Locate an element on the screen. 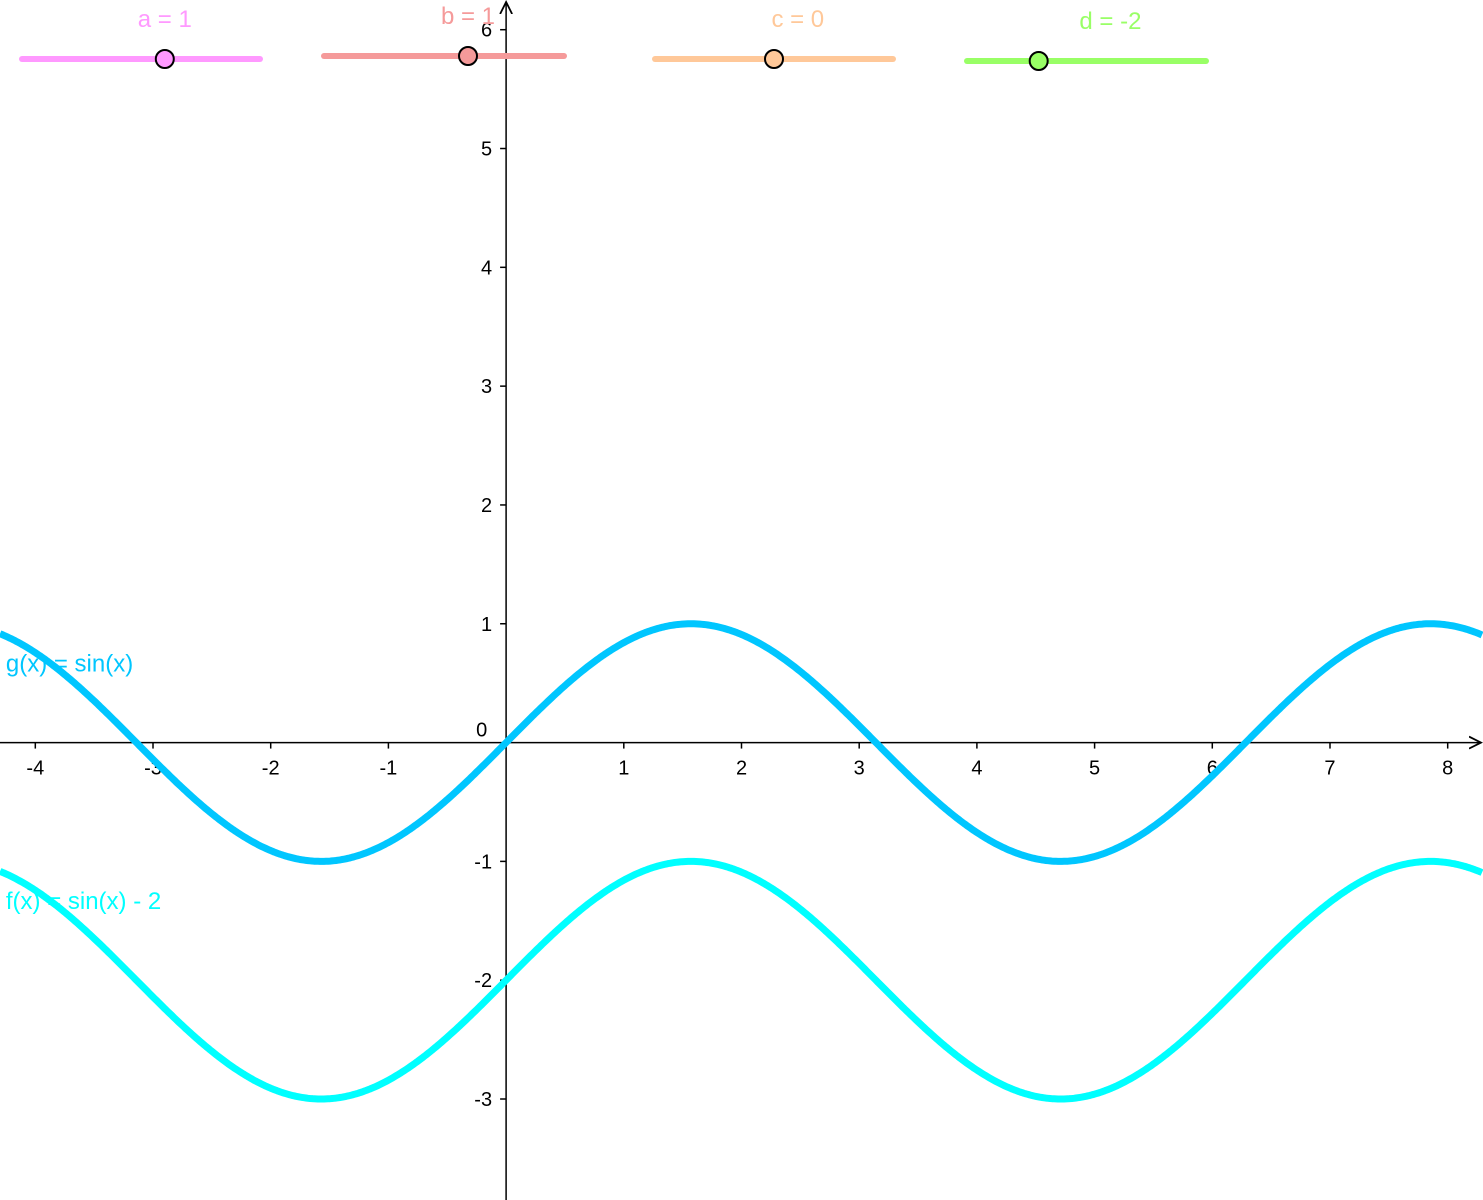  x-tick-label: -4 is located at coordinates (35, 769).